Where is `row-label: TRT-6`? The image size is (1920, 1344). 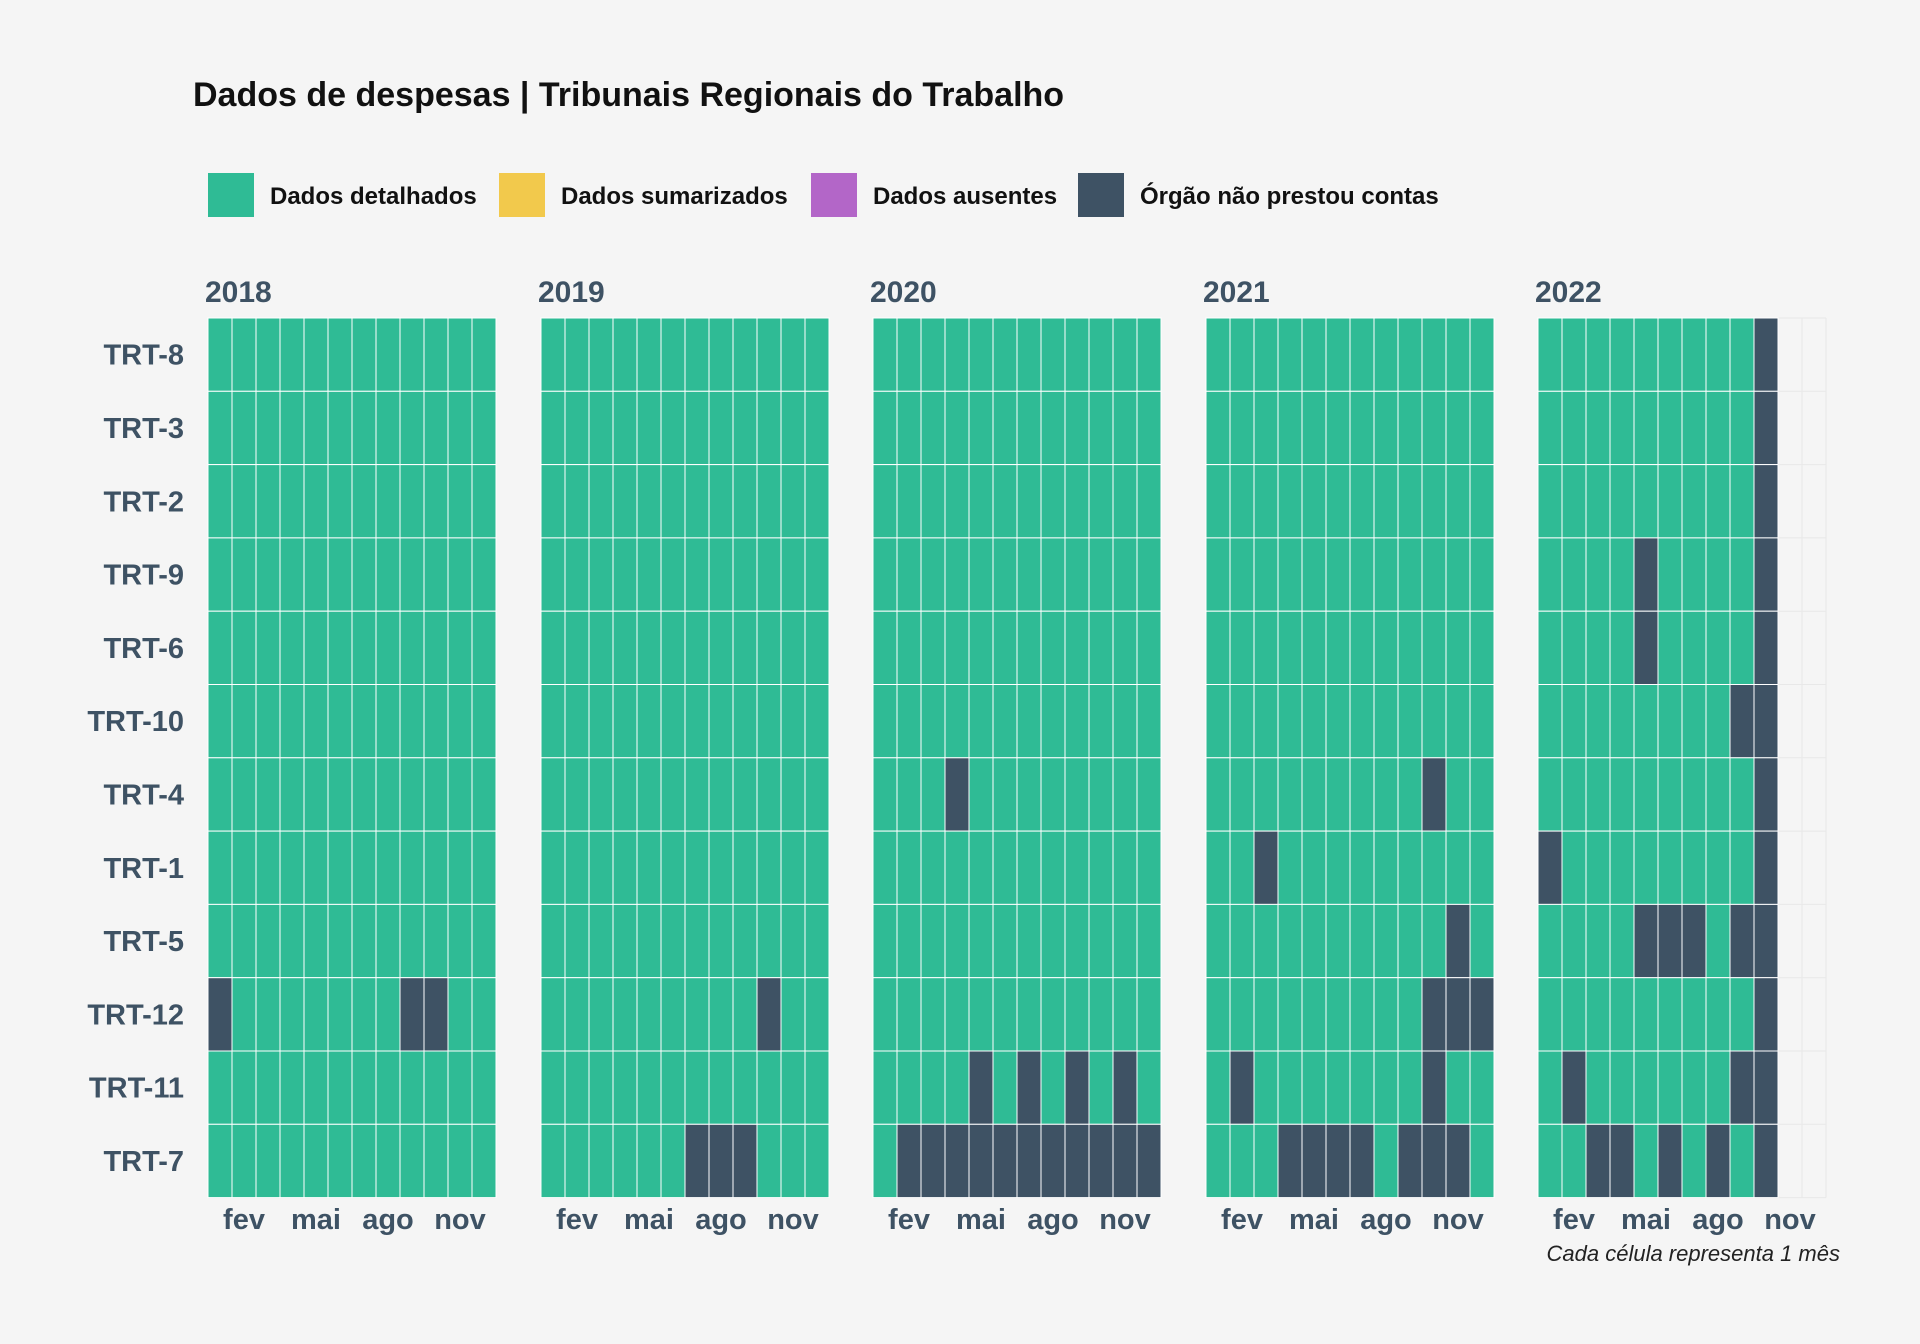 row-label: TRT-6 is located at coordinates (143, 649).